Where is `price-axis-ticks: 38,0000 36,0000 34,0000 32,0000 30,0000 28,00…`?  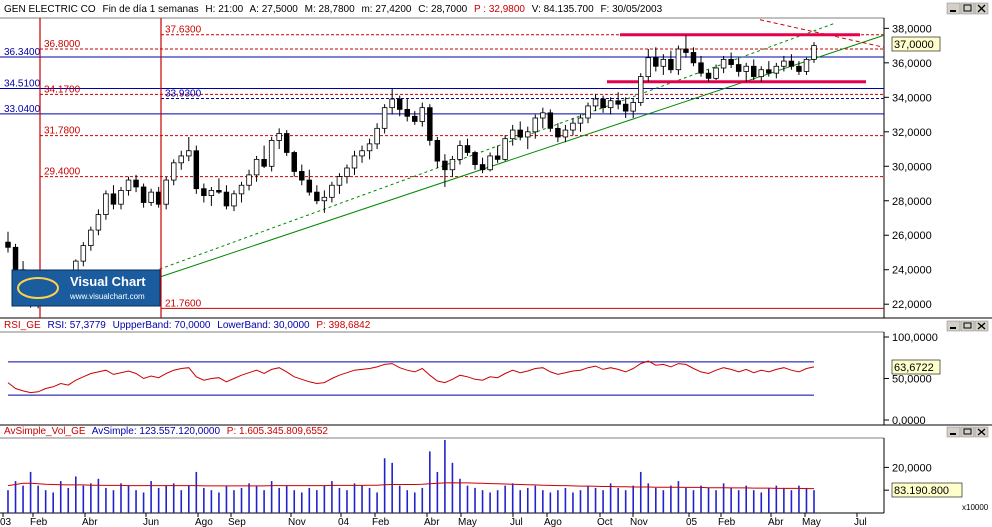
price-axis-ticks: 38,0000 36,0000 34,0000 32,0000 30,0000 28,00… is located at coordinates (908, 167).